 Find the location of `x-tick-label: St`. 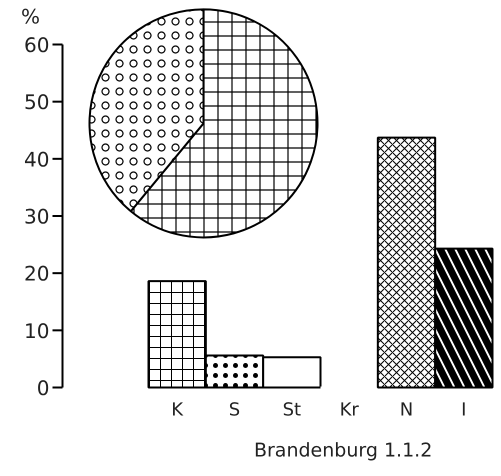

x-tick-label: St is located at coordinates (292, 410).